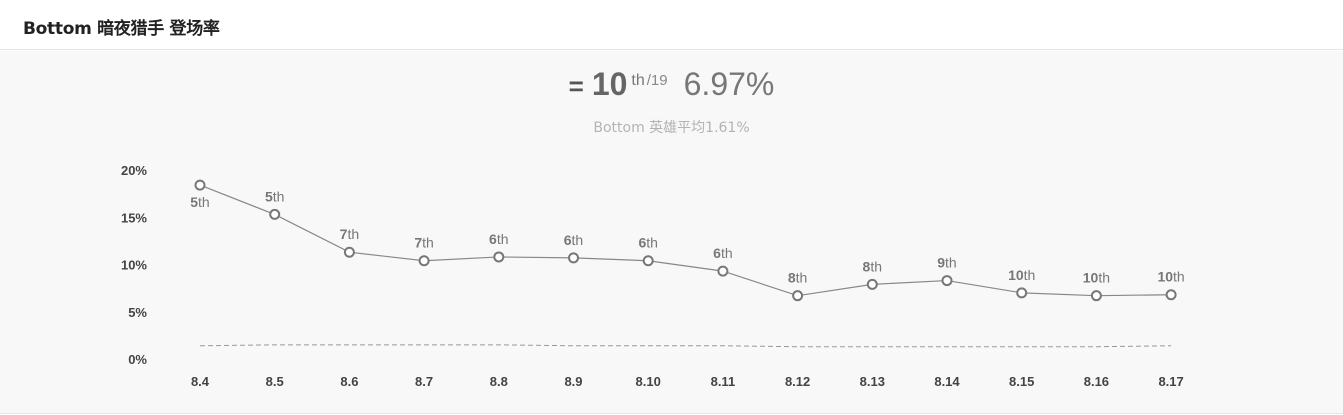  I want to click on trend-equal-icon: =, so click(576, 86).